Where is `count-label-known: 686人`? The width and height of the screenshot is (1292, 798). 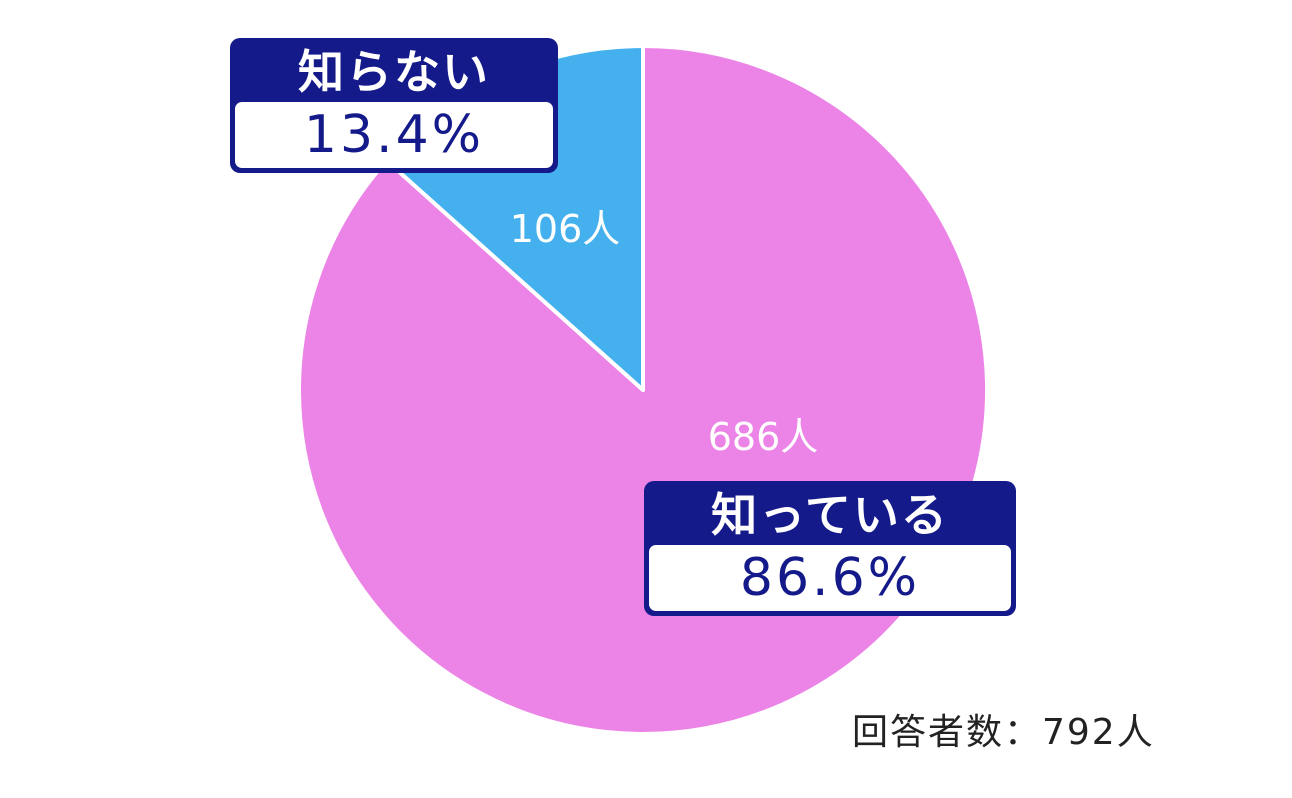
count-label-known: 686人 is located at coordinates (763, 437).